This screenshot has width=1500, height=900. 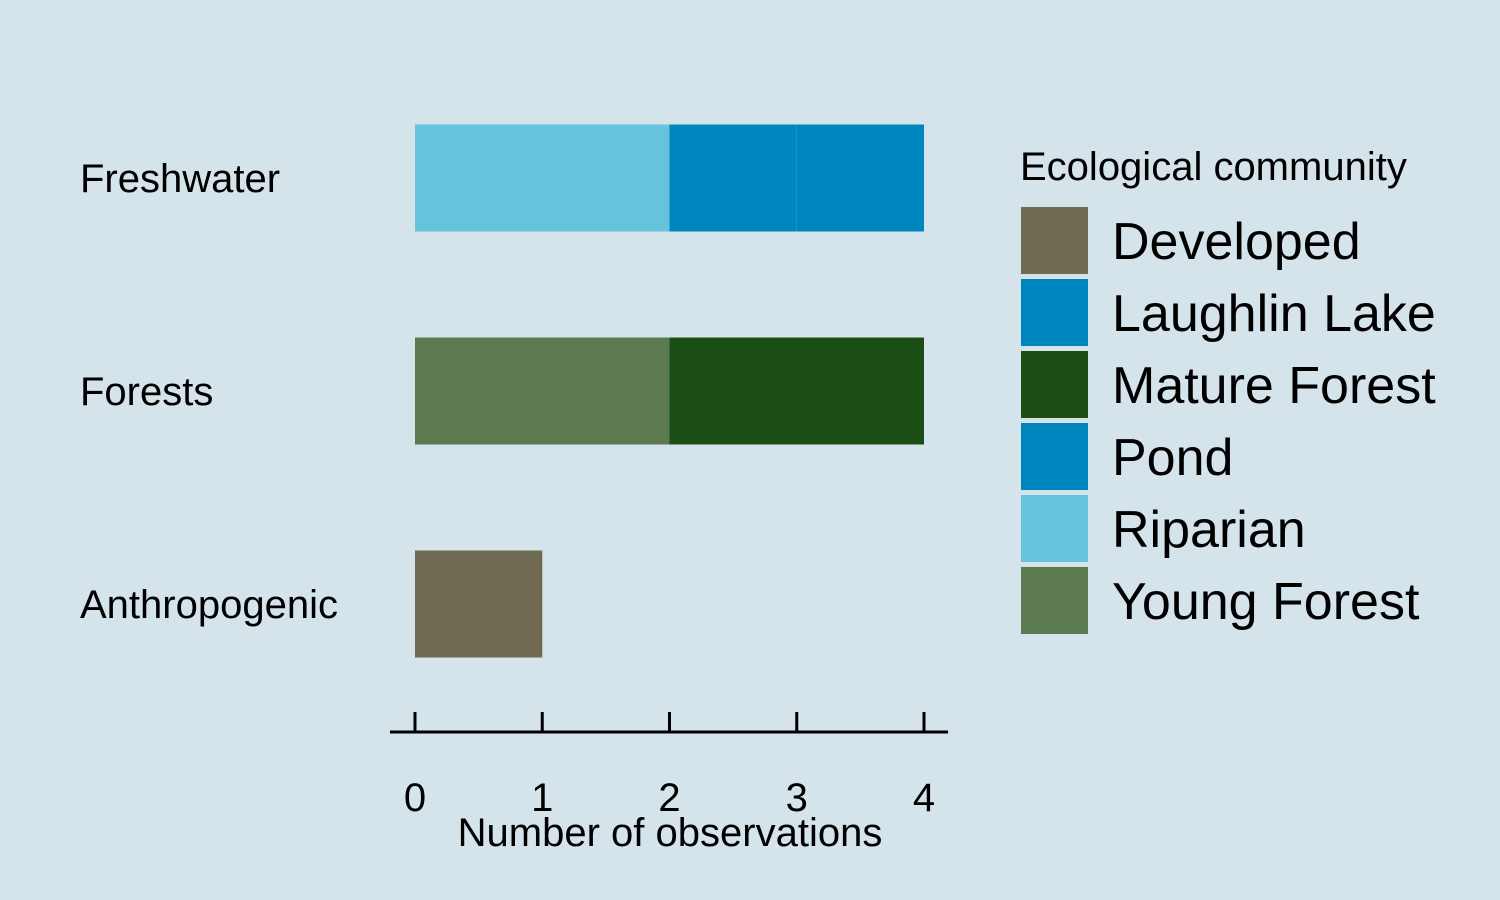 I want to click on legend-title: Ecological community, so click(x=1213, y=167).